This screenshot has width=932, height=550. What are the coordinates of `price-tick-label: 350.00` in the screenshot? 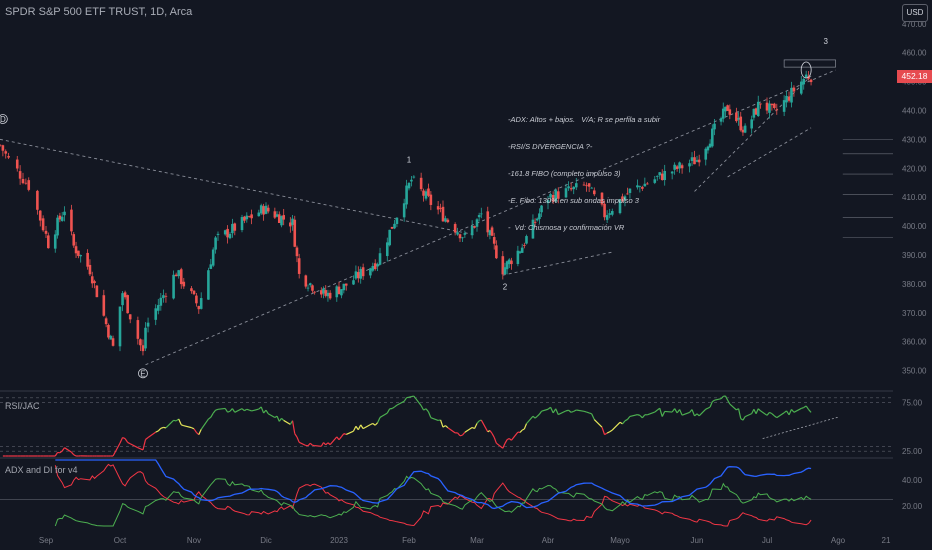 It's located at (914, 371).